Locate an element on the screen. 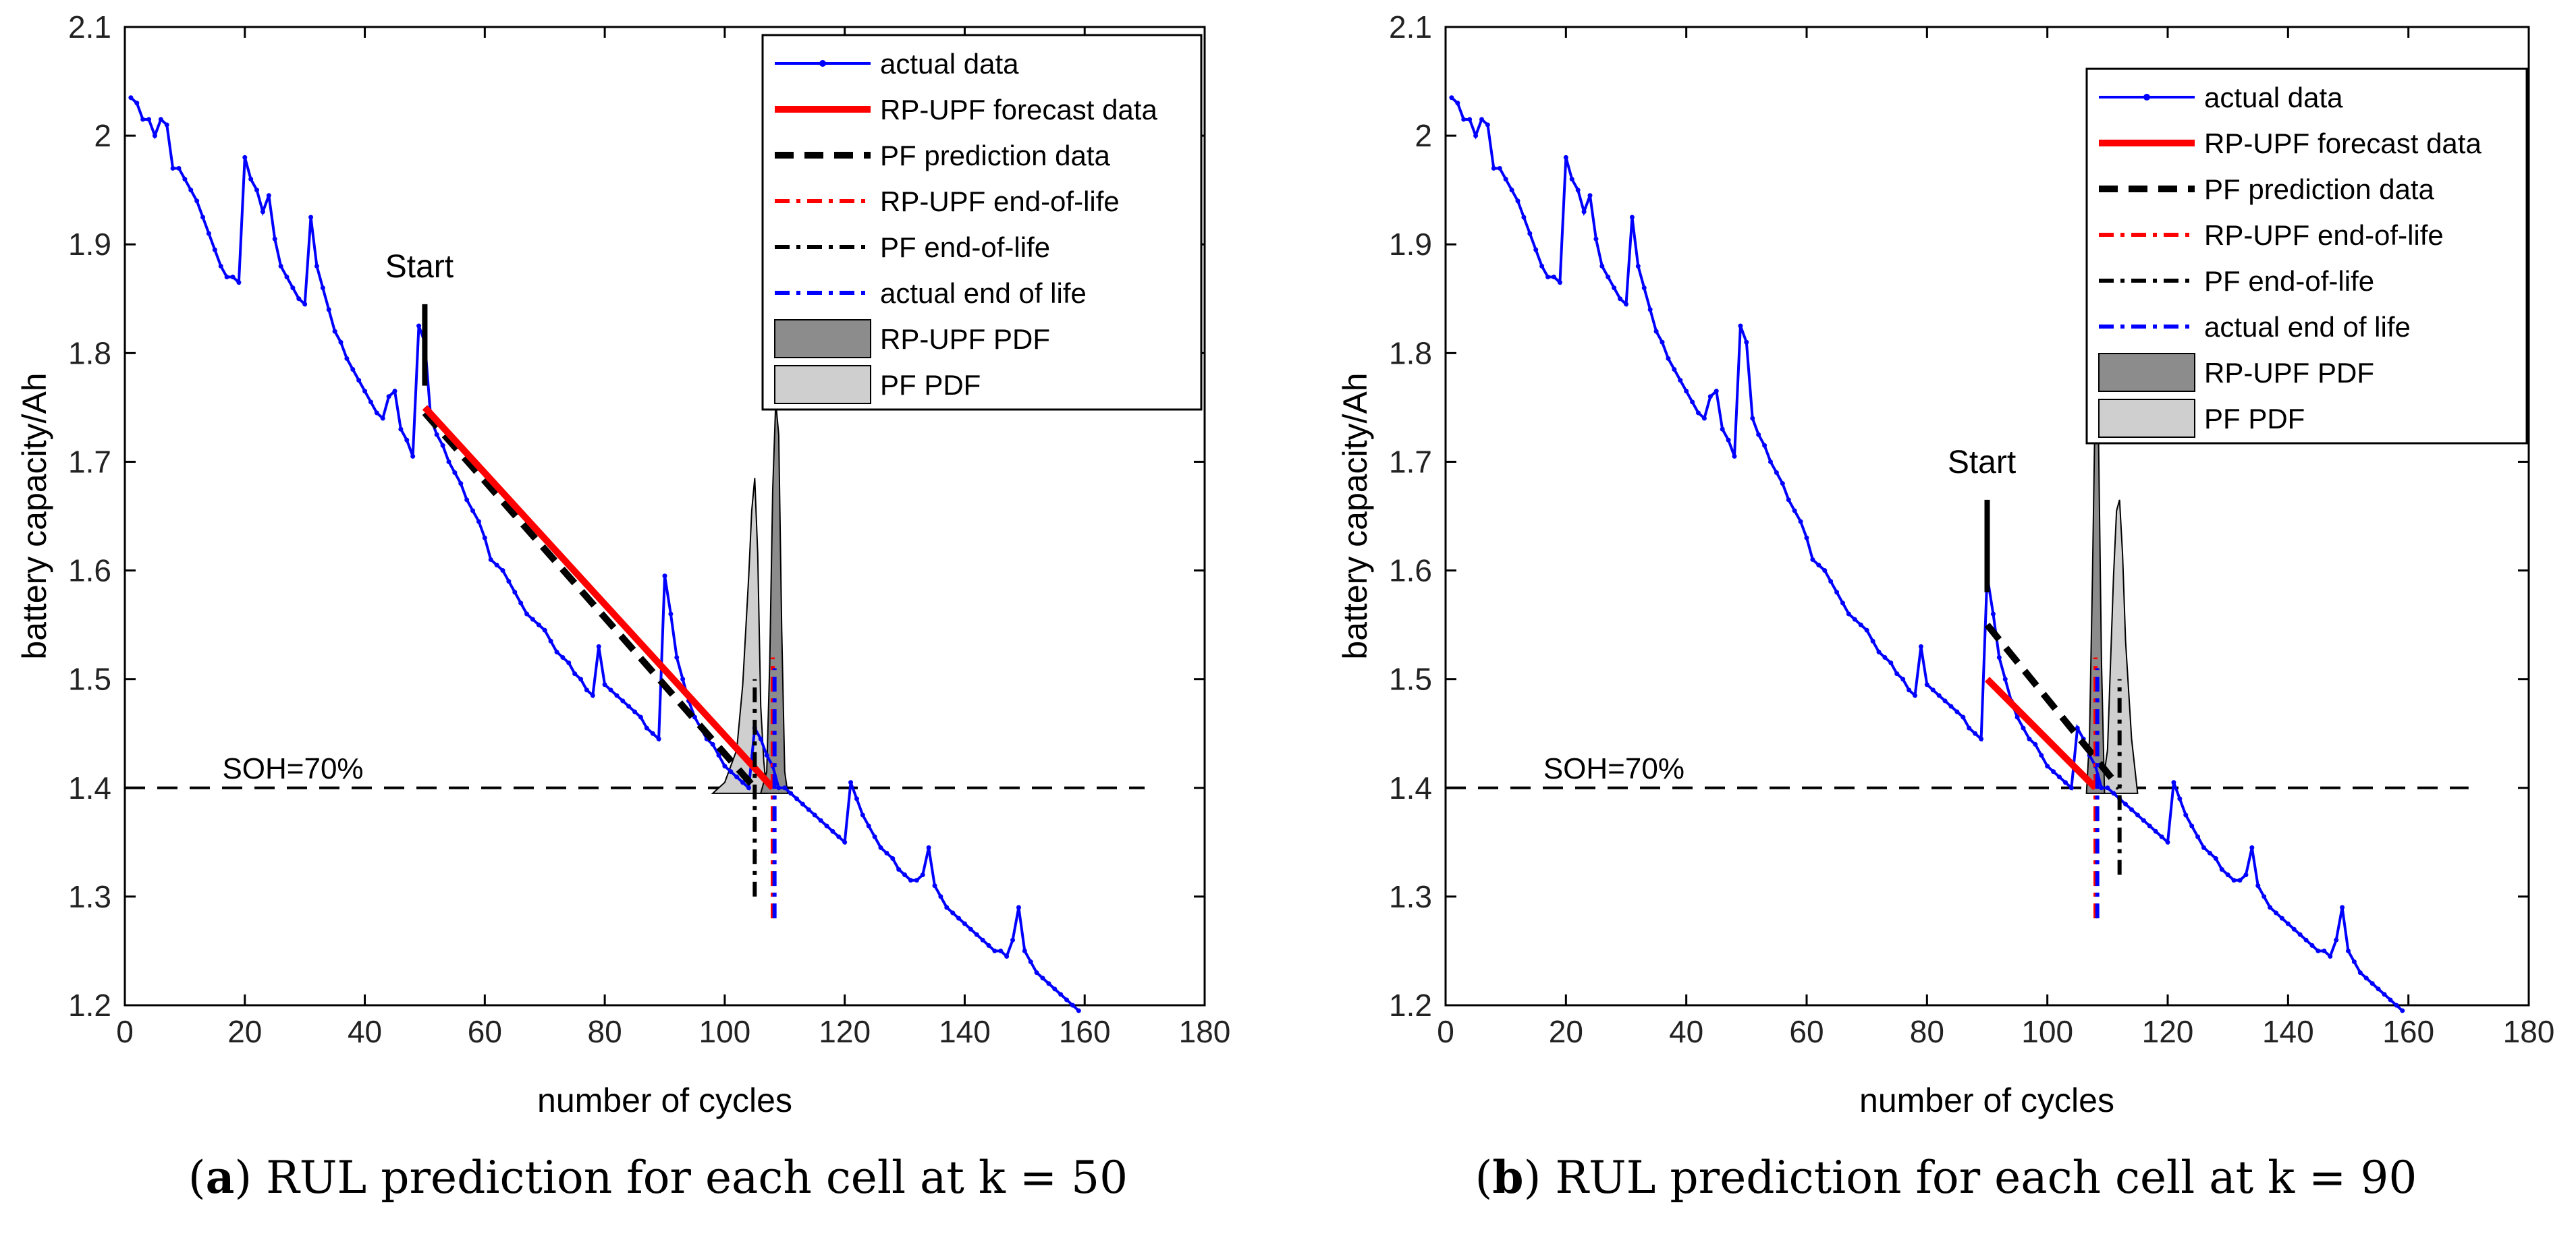 This screenshot has height=1236, width=2576. caption-letter: a is located at coordinates (220, 1177).